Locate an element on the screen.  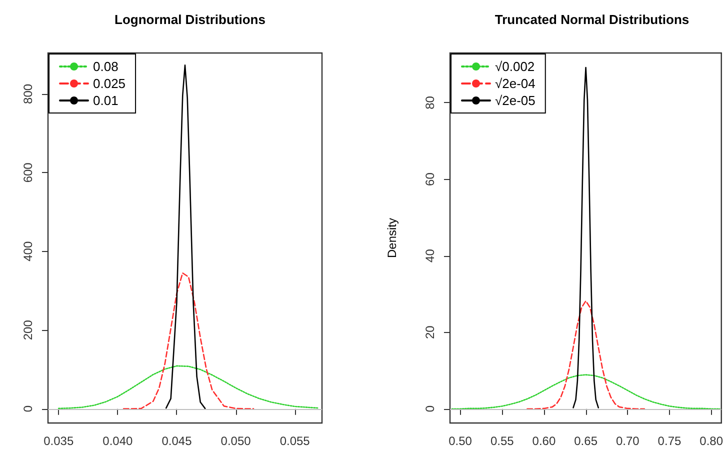
y-tick-label: 40 is located at coordinates (430, 255).